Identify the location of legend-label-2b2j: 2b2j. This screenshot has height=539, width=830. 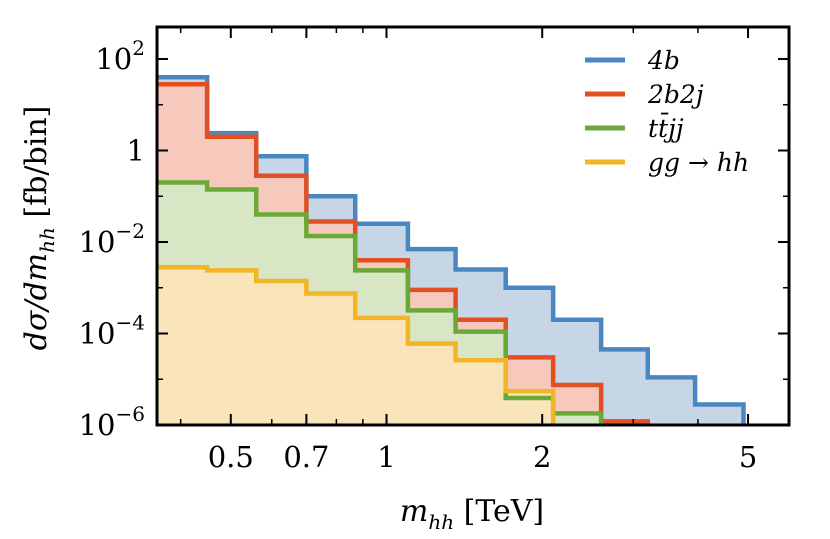
(675, 94).